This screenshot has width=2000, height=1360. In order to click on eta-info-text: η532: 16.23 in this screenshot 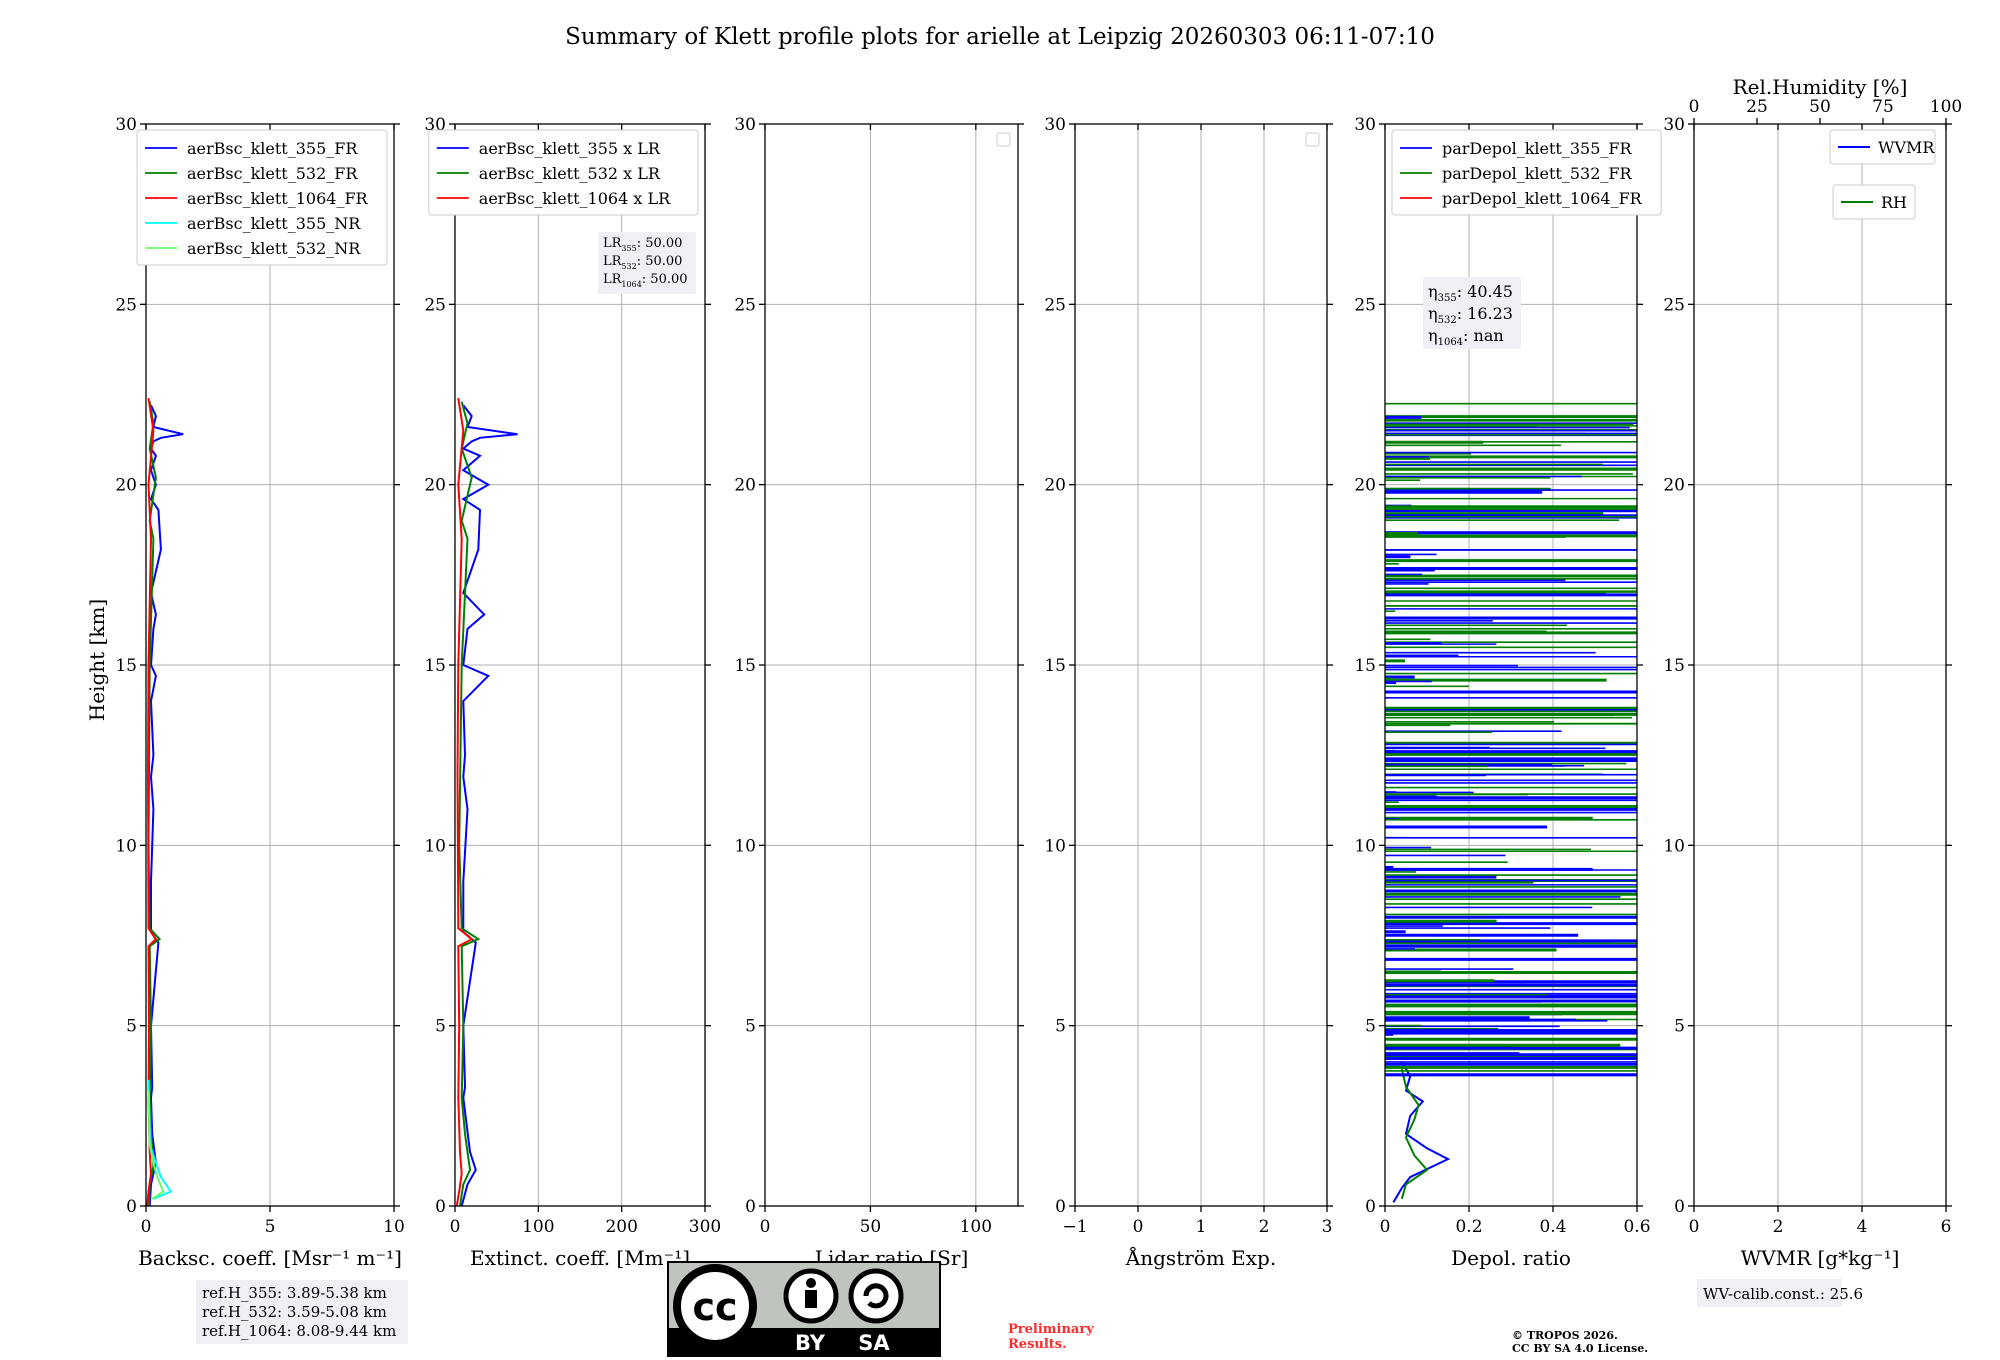, I will do `click(1470, 315)`.